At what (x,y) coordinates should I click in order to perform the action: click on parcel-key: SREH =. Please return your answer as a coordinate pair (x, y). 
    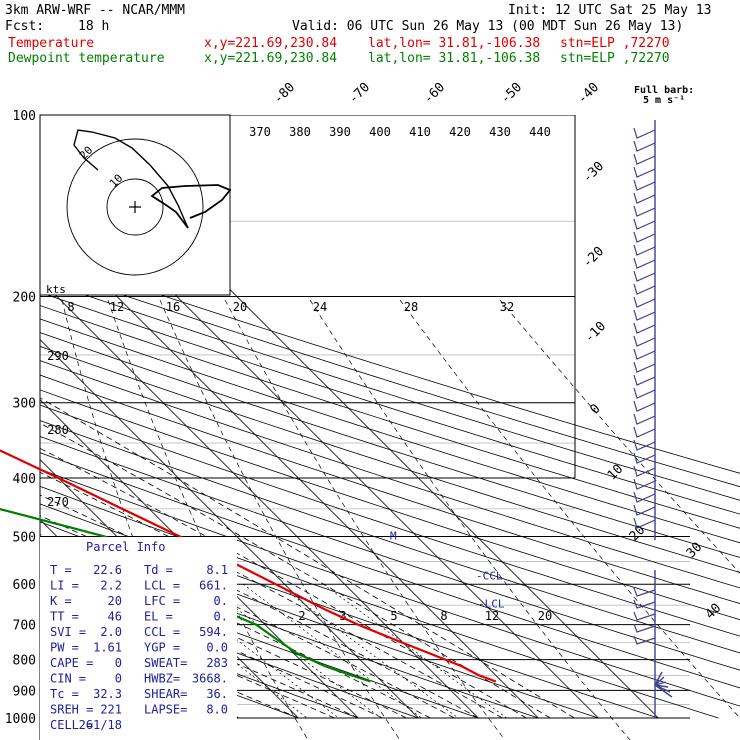
    Looking at the image, I should click on (71, 710).